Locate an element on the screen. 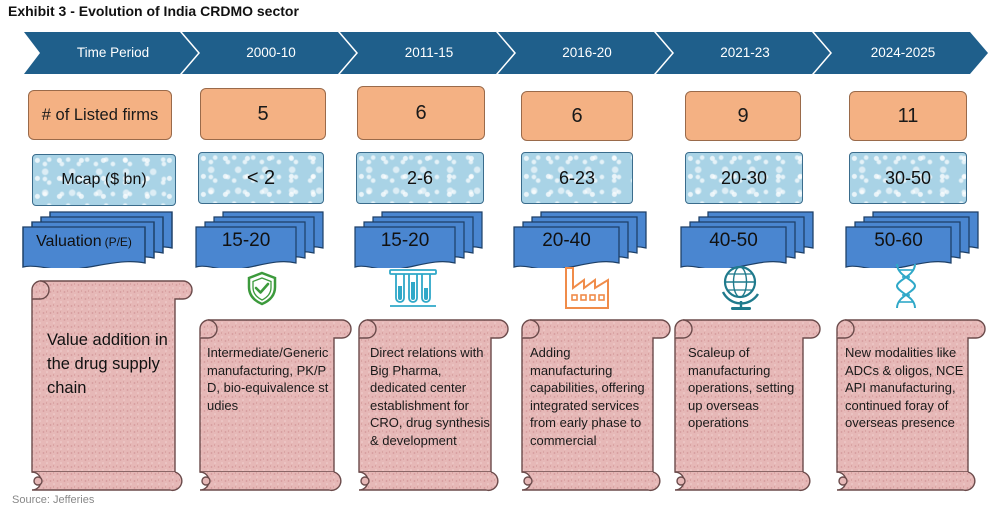 This screenshot has height=515, width=997. firms-value-2: 6 is located at coordinates (421, 113).